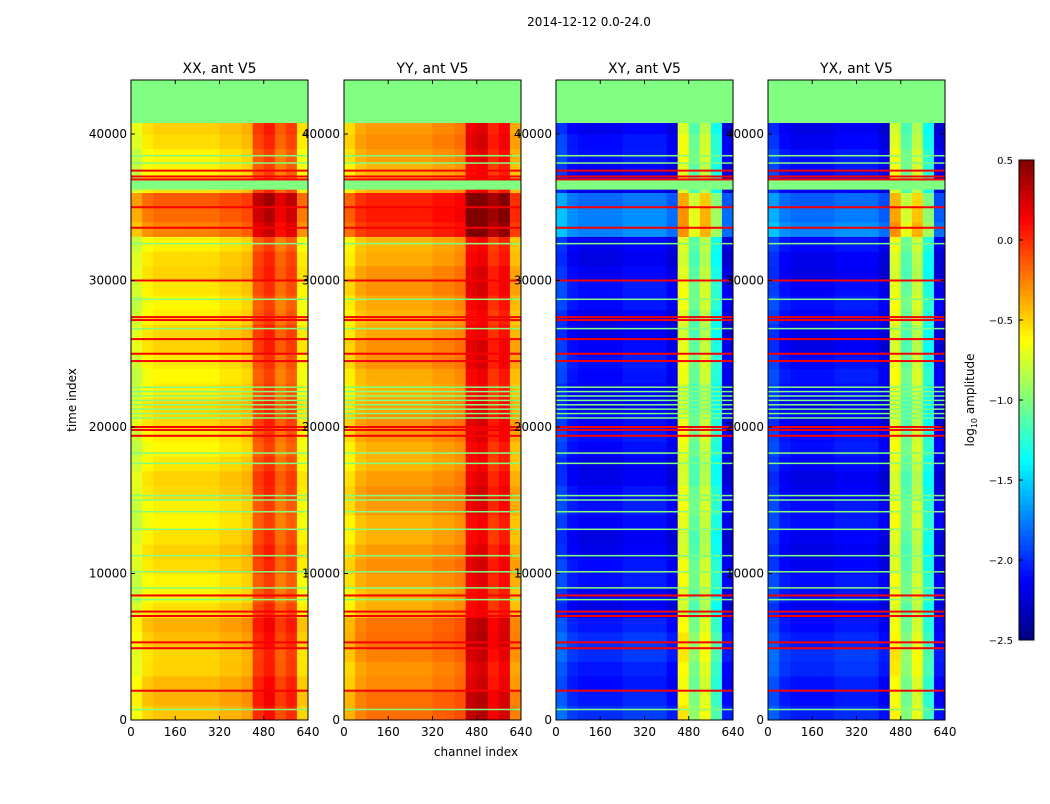 This screenshot has height=804, width=1050. What do you see at coordinates (321, 574) in the screenshot?
I see `y-tick-label: 10000` at bounding box center [321, 574].